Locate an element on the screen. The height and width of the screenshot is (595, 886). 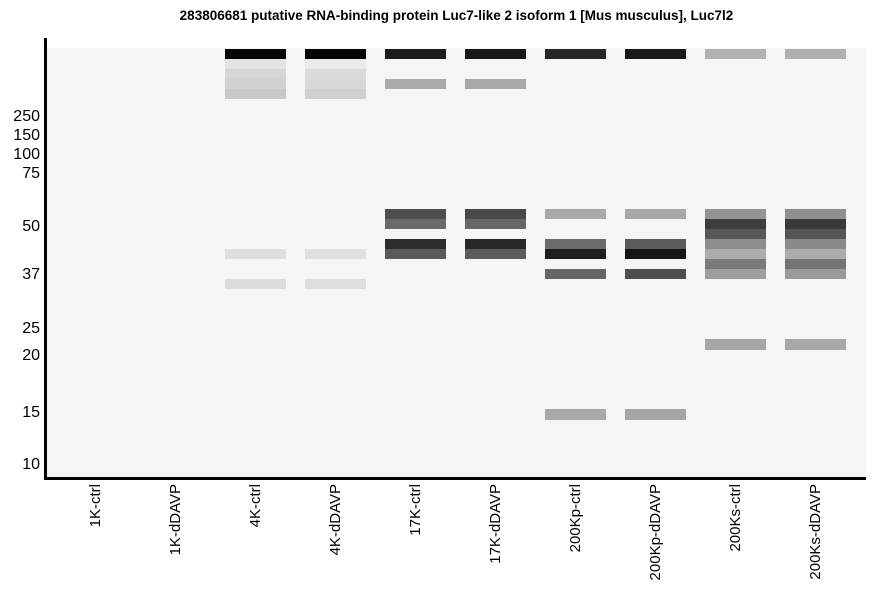
x-axis-line is located at coordinates (455, 478).